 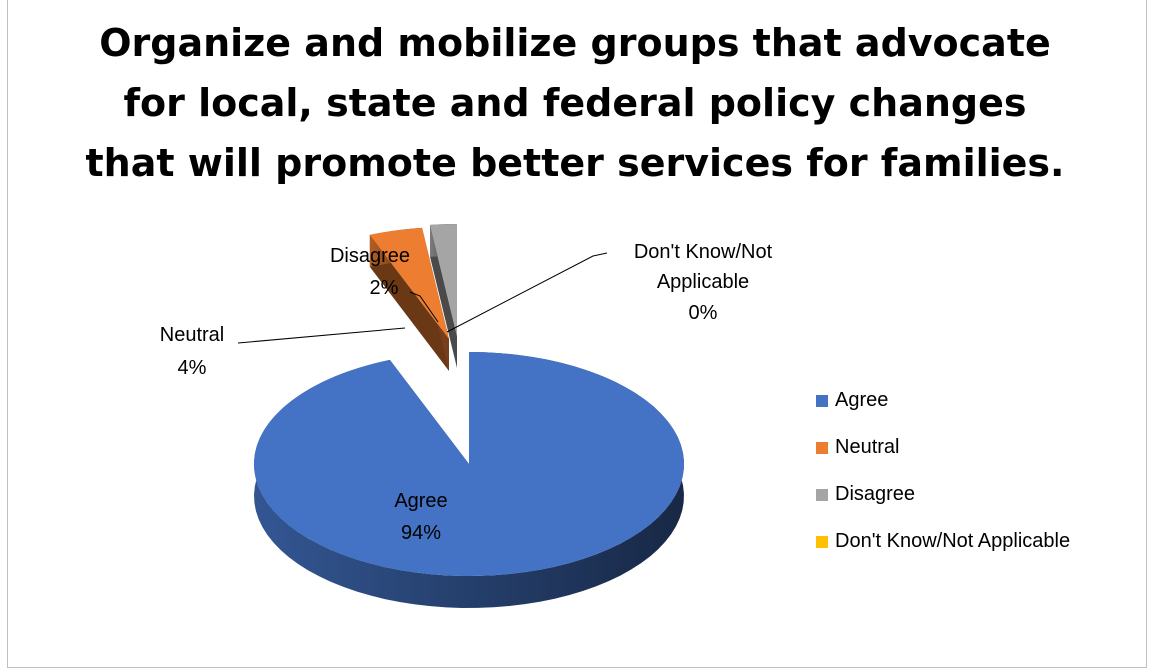 I want to click on legend-swatch-agree, so click(x=822, y=400).